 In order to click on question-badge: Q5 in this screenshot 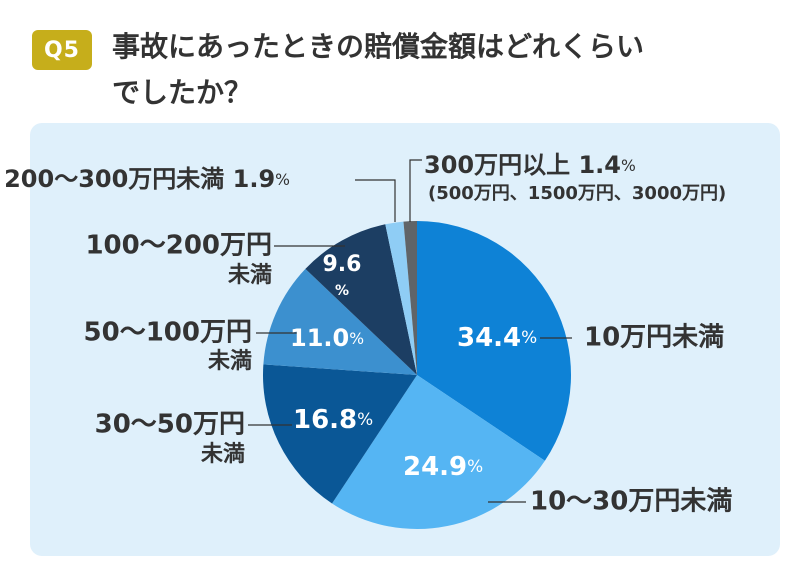, I will do `click(62, 50)`.